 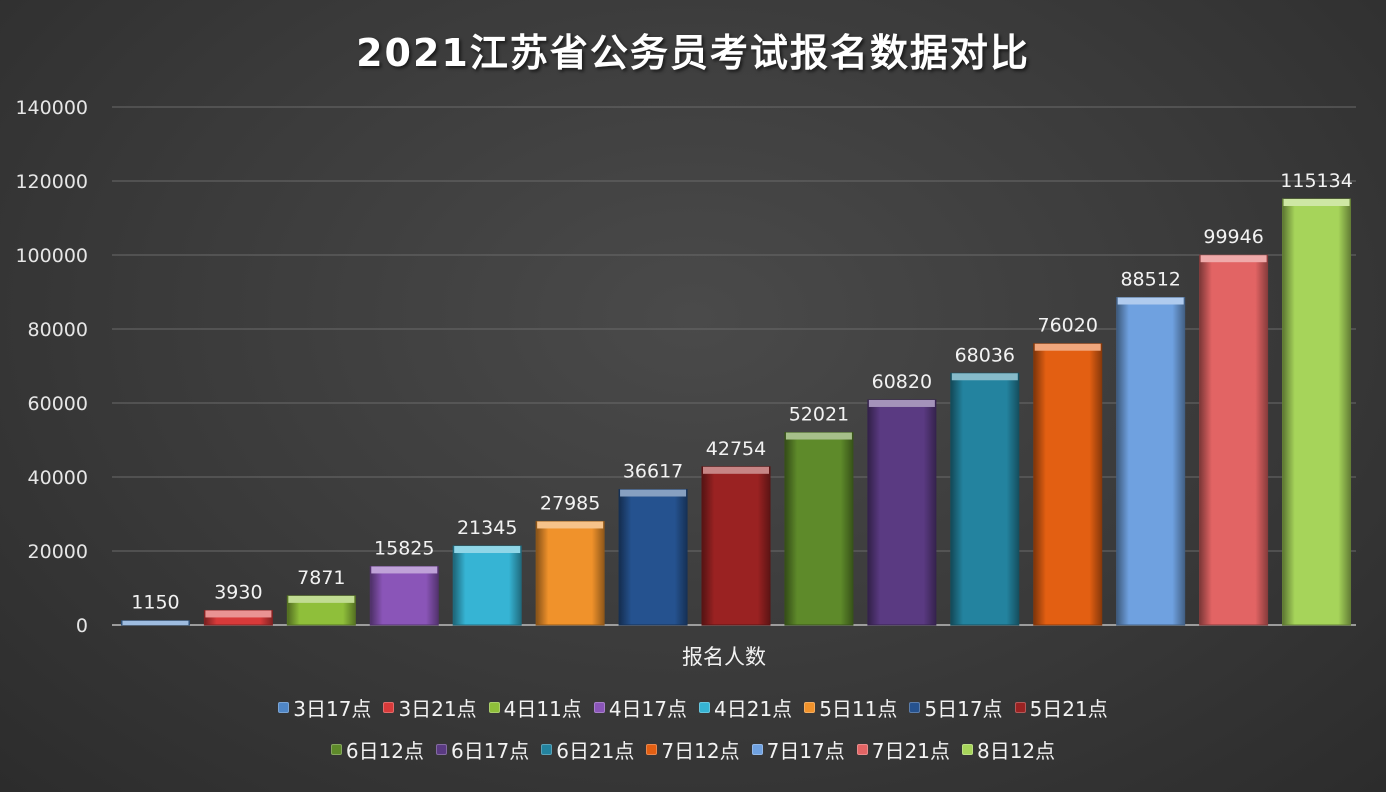 What do you see at coordinates (1233, 237) in the screenshot?
I see `data-label: 99946` at bounding box center [1233, 237].